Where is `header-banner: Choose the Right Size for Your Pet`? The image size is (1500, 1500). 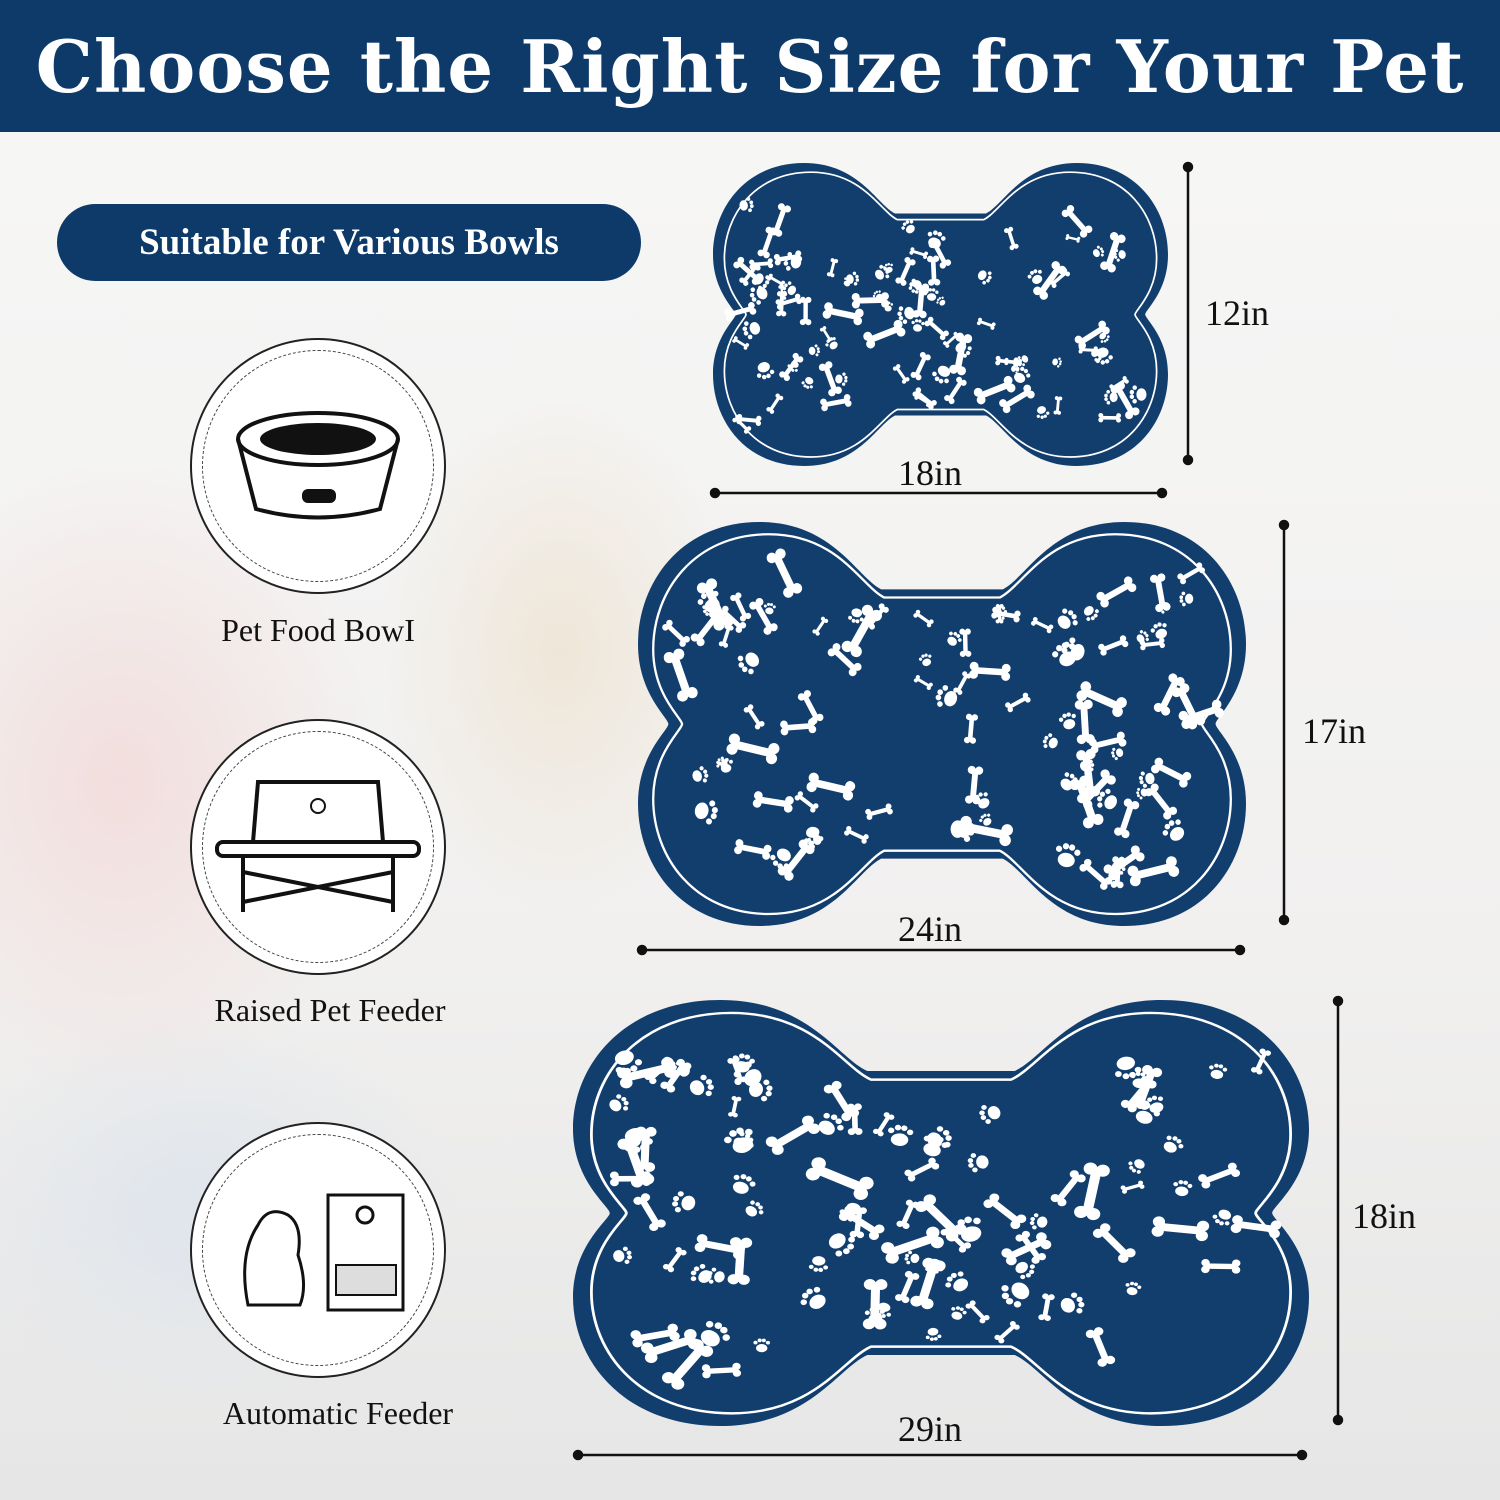
header-banner: Choose the Right Size for Your Pet is located at coordinates (750, 66).